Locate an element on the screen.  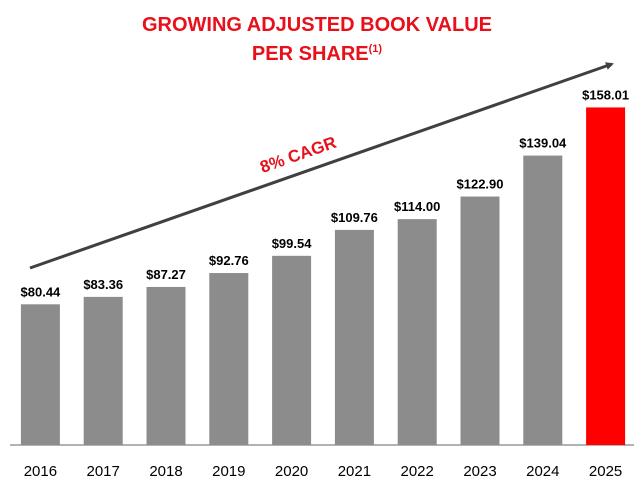
x-tick-label: 2018 is located at coordinates (165, 471).